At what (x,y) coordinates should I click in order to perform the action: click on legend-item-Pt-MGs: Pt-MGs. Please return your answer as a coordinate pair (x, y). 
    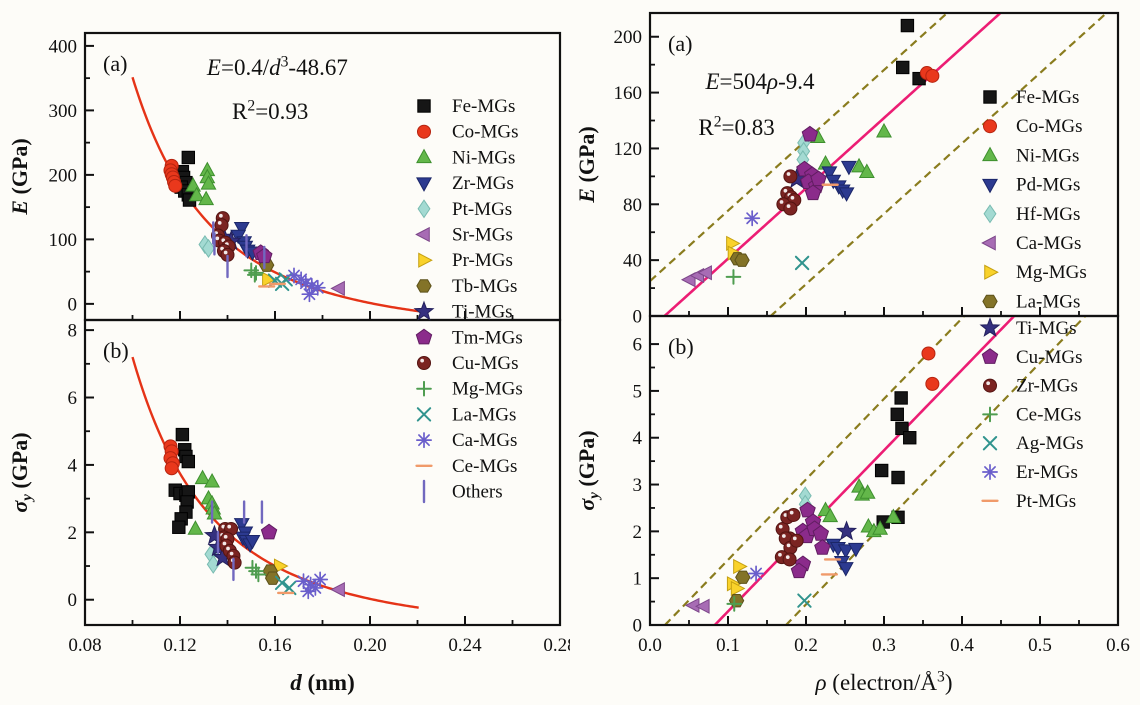
    Looking at the image, I should click on (1028, 501).